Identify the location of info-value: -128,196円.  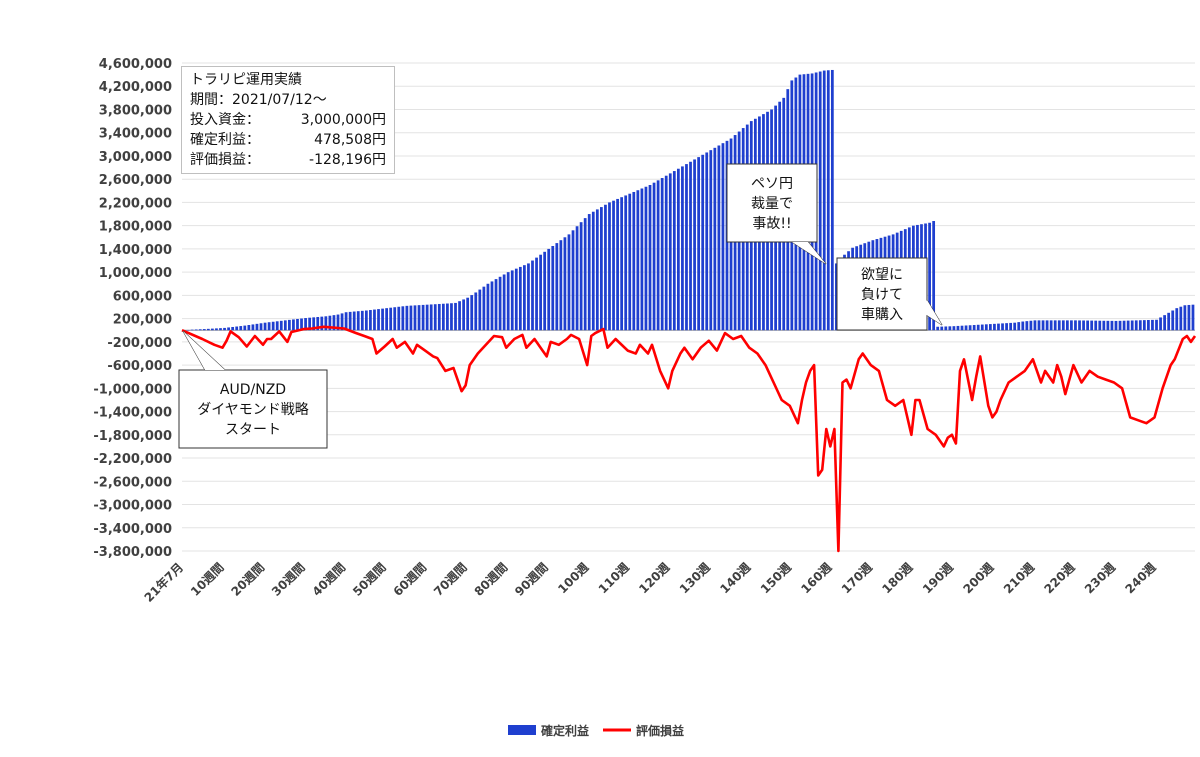
(347, 160).